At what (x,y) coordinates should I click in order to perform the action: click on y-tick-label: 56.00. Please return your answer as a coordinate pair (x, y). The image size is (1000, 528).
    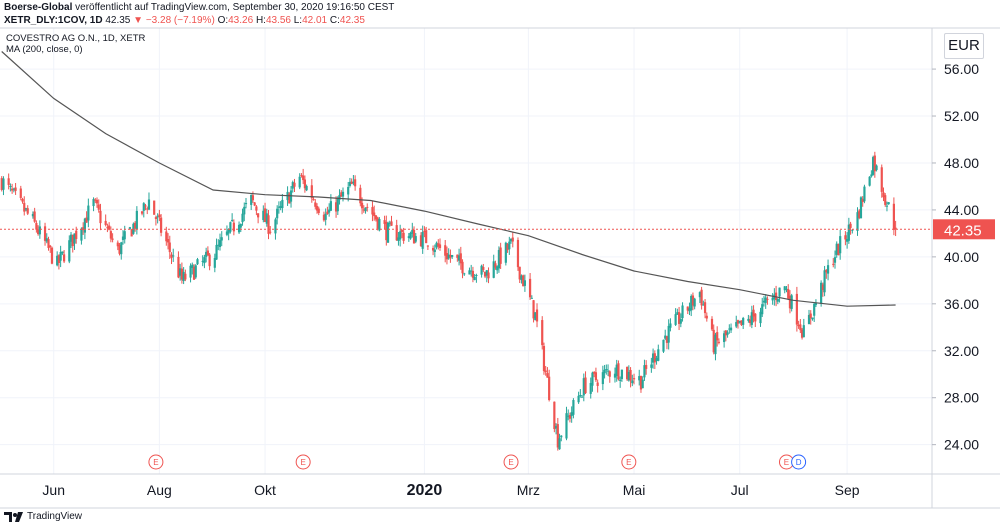
    Looking at the image, I should click on (961, 69).